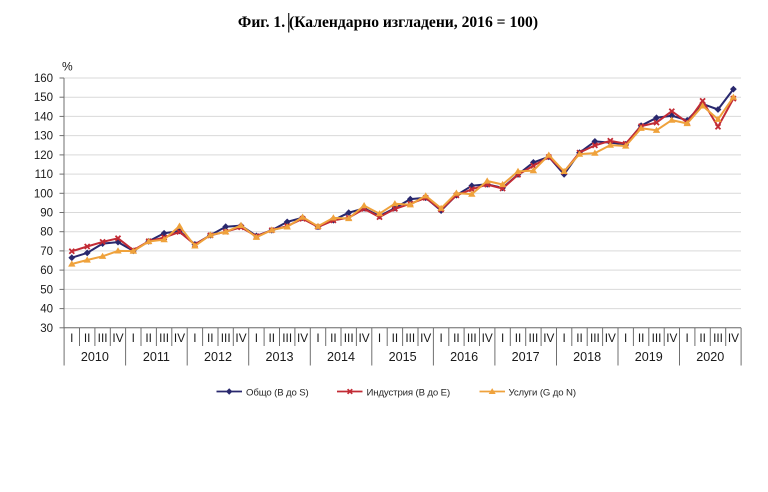 The width and height of the screenshot is (768, 492). Describe the element at coordinates (587, 357) in the screenshot. I see `svg-text: 2018` at that location.